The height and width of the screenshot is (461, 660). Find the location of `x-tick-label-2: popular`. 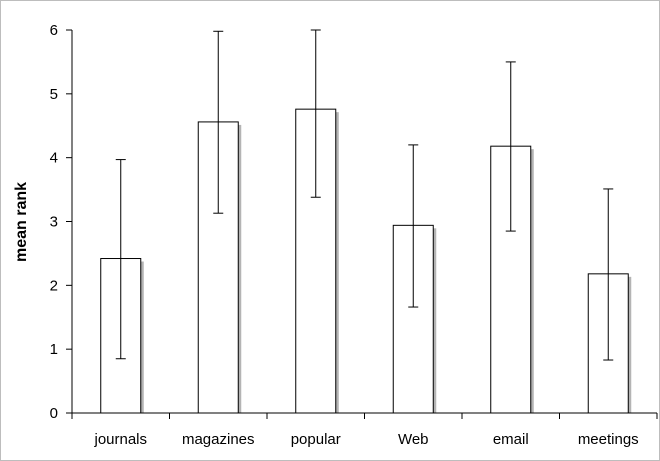

x-tick-label-2: popular is located at coordinates (316, 439).